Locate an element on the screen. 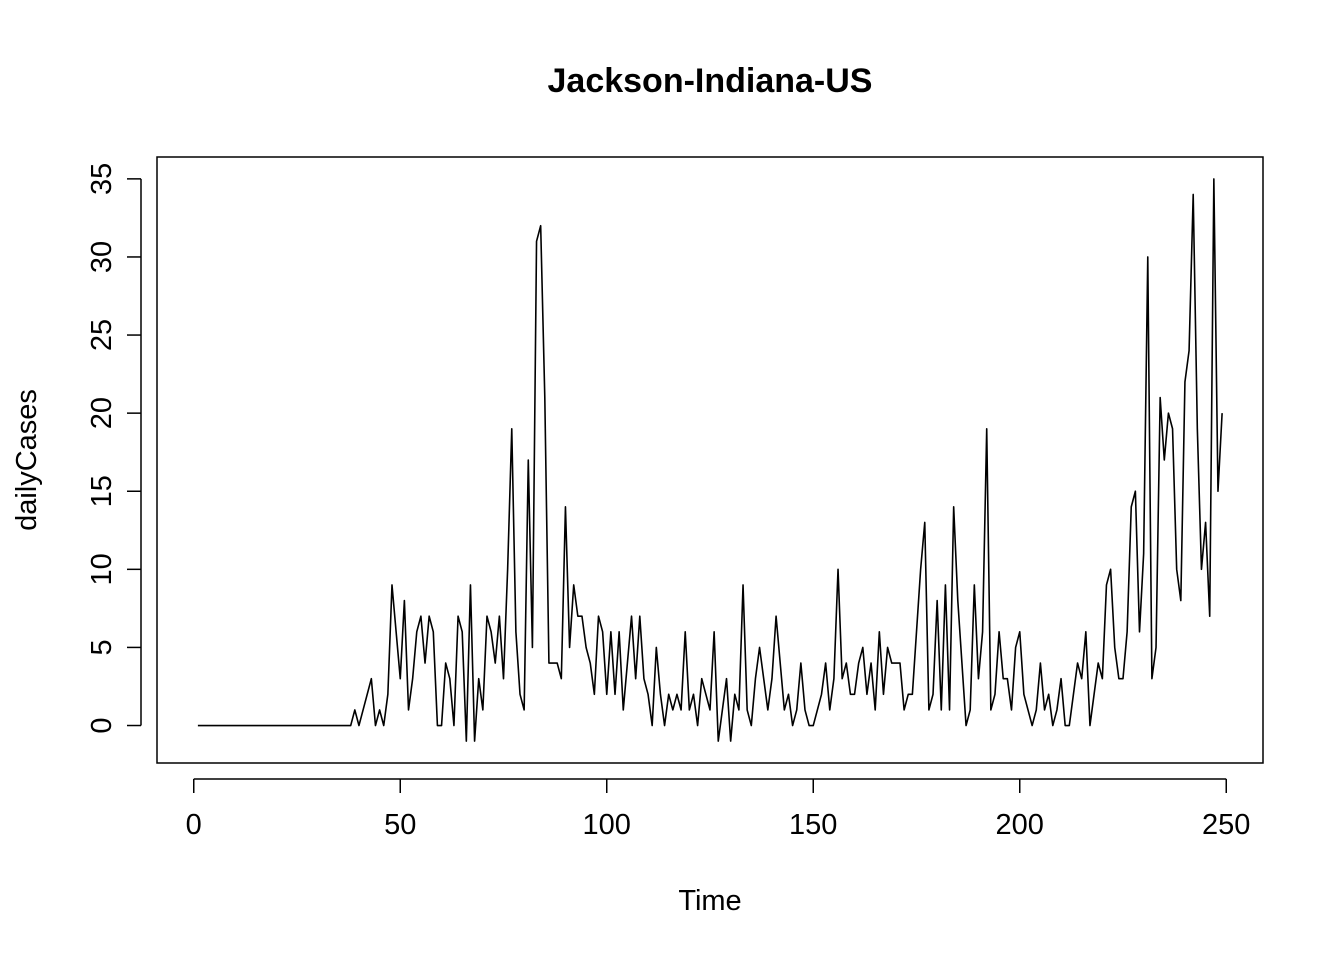 This screenshot has height=960, width=1344. y-tick-label: 30 is located at coordinates (102, 257).